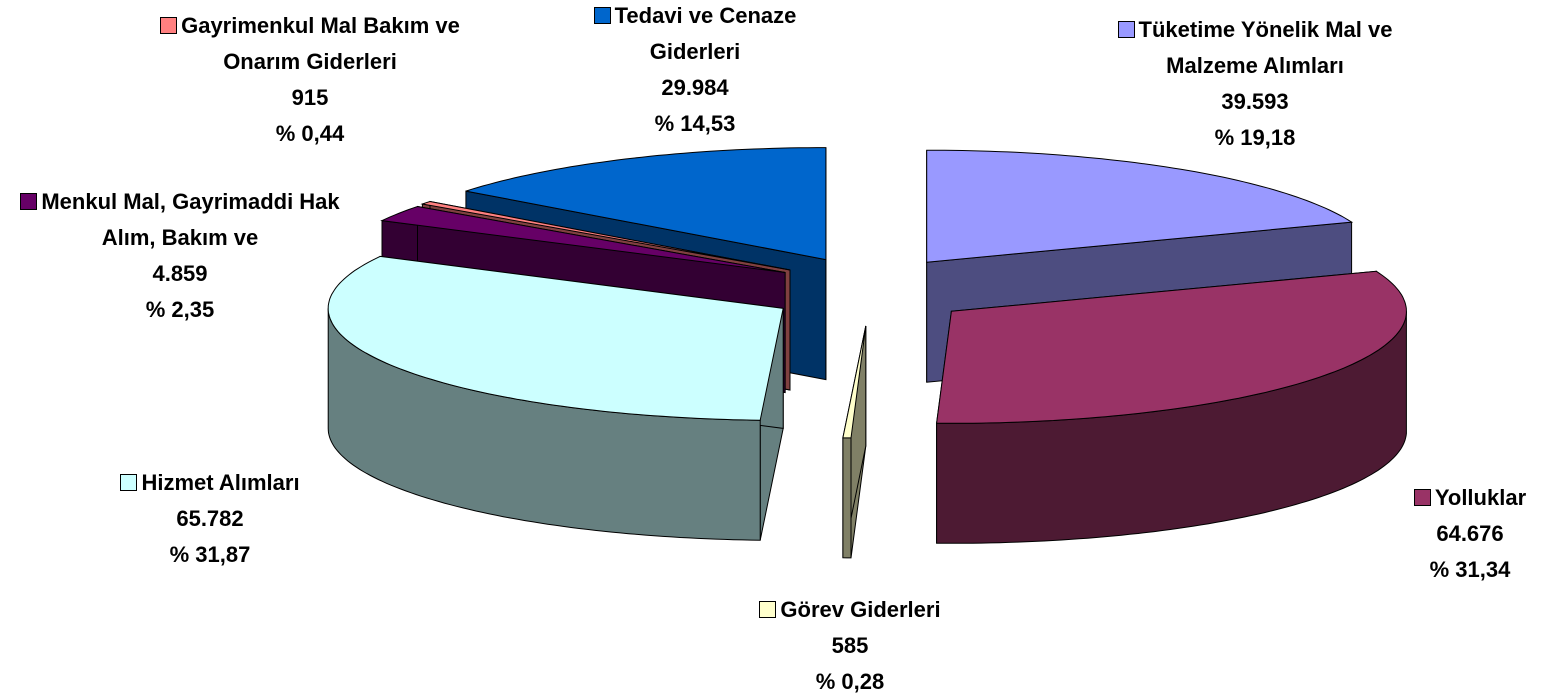 The height and width of the screenshot is (693, 1552). Describe the element at coordinates (695, 71) in the screenshot. I see `data-label: Tedavi ve Cenaze Giderleri 29.984 % 14,53` at that location.